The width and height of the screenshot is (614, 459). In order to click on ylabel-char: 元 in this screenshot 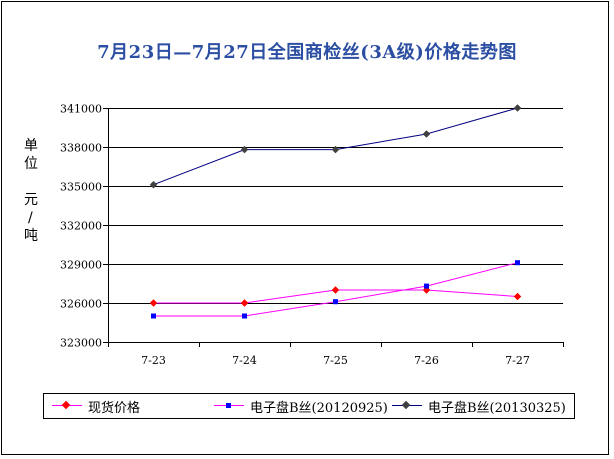, I will do `click(31, 200)`.